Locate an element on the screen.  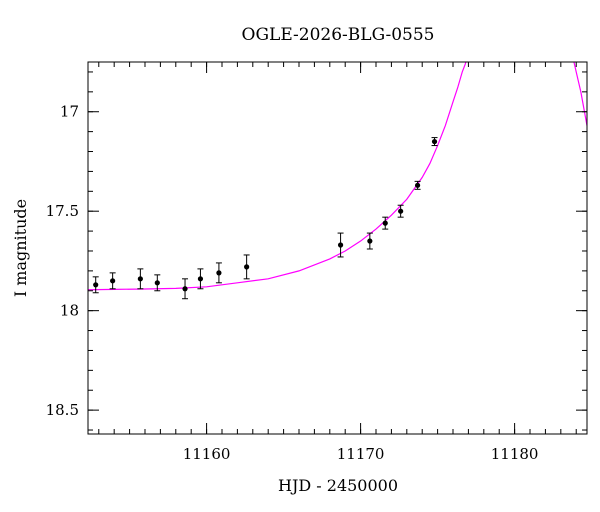
y-tick-label: 17.5 is located at coordinates (62, 211).